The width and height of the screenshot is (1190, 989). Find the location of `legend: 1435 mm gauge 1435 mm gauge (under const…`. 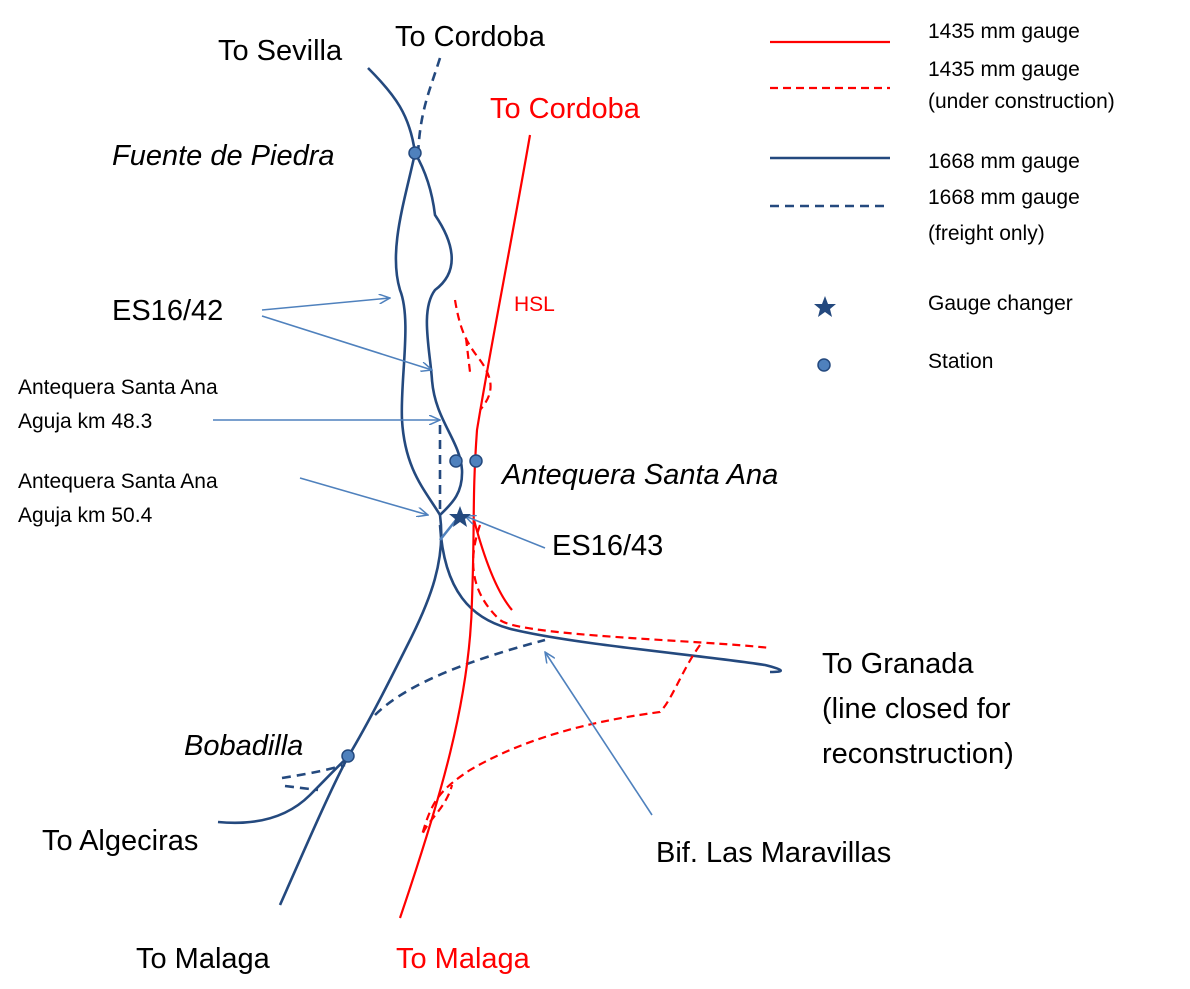

legend: 1435 mm gauge 1435 mm gauge (under const… is located at coordinates (942, 196).